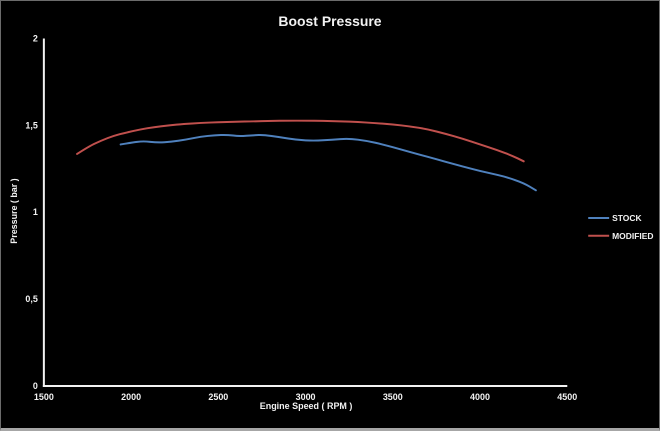 The width and height of the screenshot is (660, 431). What do you see at coordinates (35, 212) in the screenshot?
I see `y-tick-label: 1` at bounding box center [35, 212].